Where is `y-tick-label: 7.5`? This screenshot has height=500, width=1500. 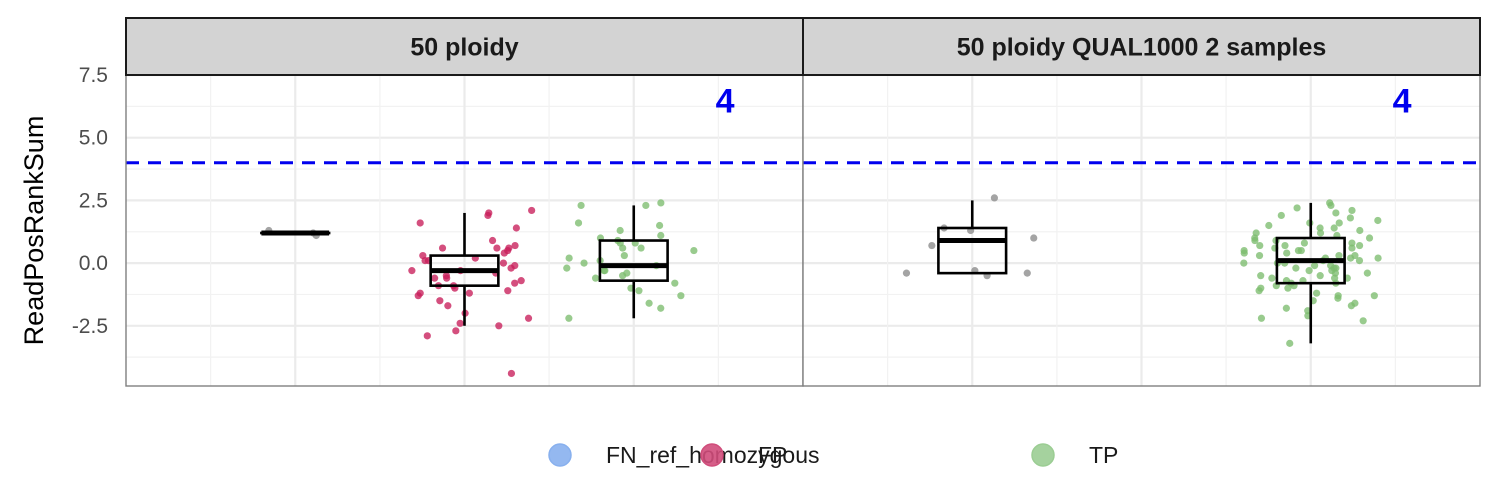 y-tick-label: 7.5 is located at coordinates (93, 75).